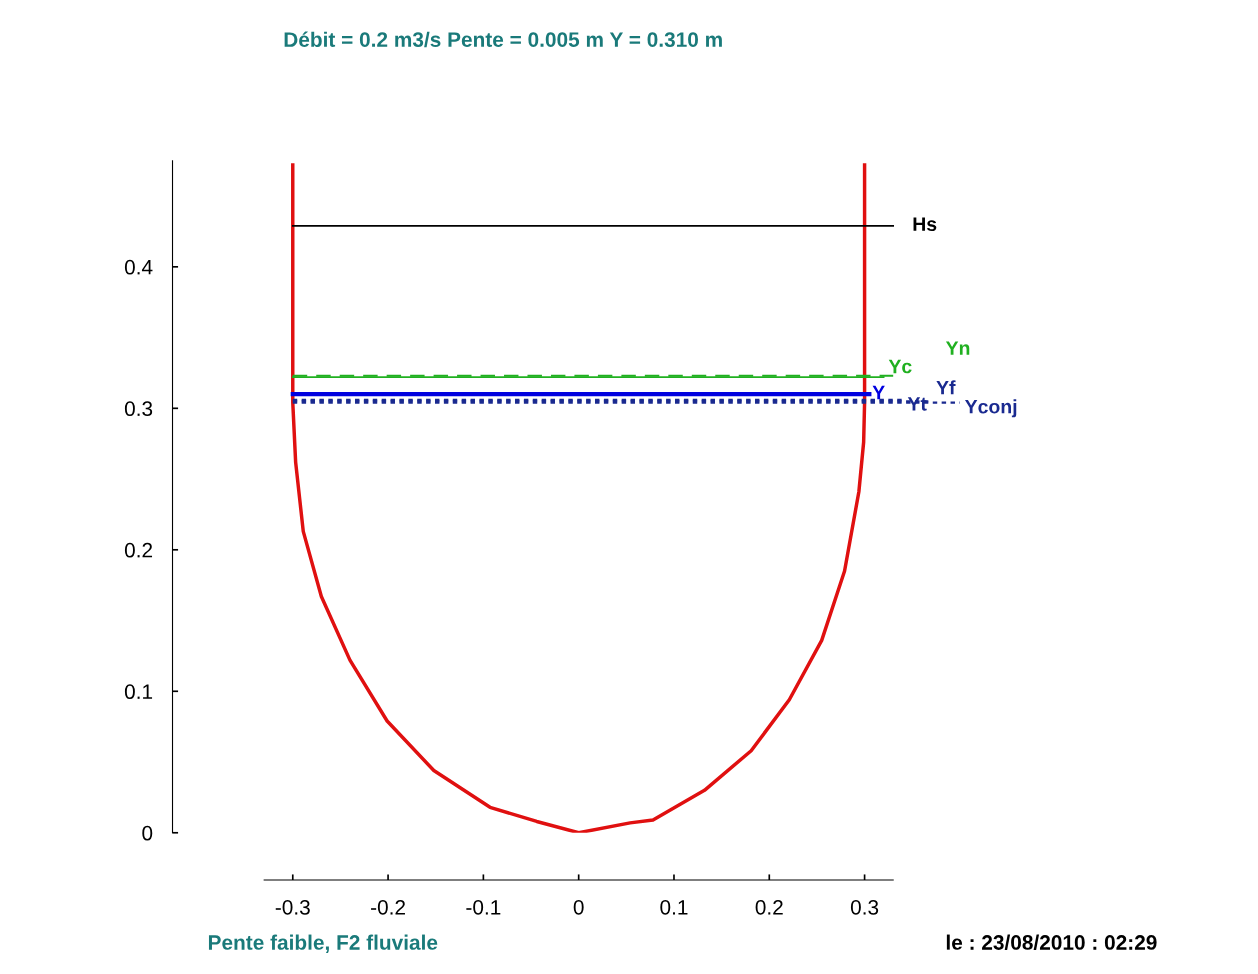  What do you see at coordinates (674, 907) in the screenshot?
I see `x-tick-label: 0.1` at bounding box center [674, 907].